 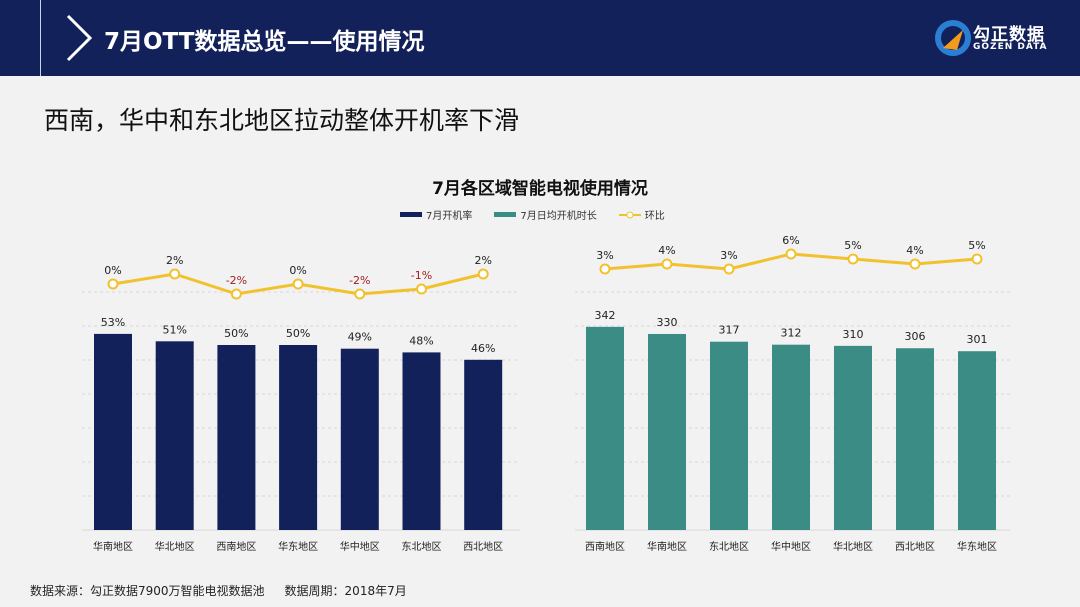 What do you see at coordinates (421, 340) in the screenshot?
I see `bar-label: 48%` at bounding box center [421, 340].